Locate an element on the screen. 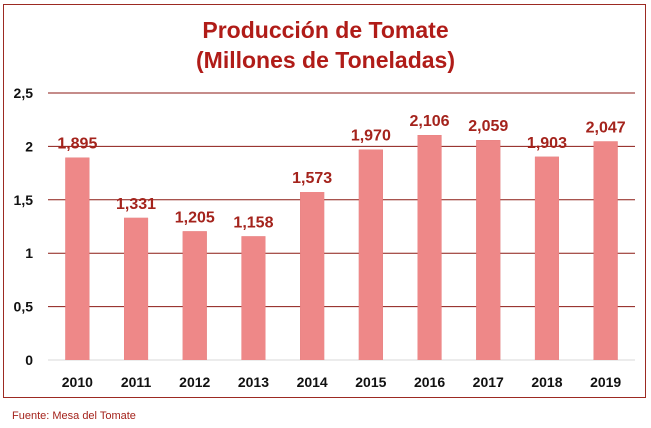 The height and width of the screenshot is (428, 651). x-tick-label: 2010 is located at coordinates (77, 382).